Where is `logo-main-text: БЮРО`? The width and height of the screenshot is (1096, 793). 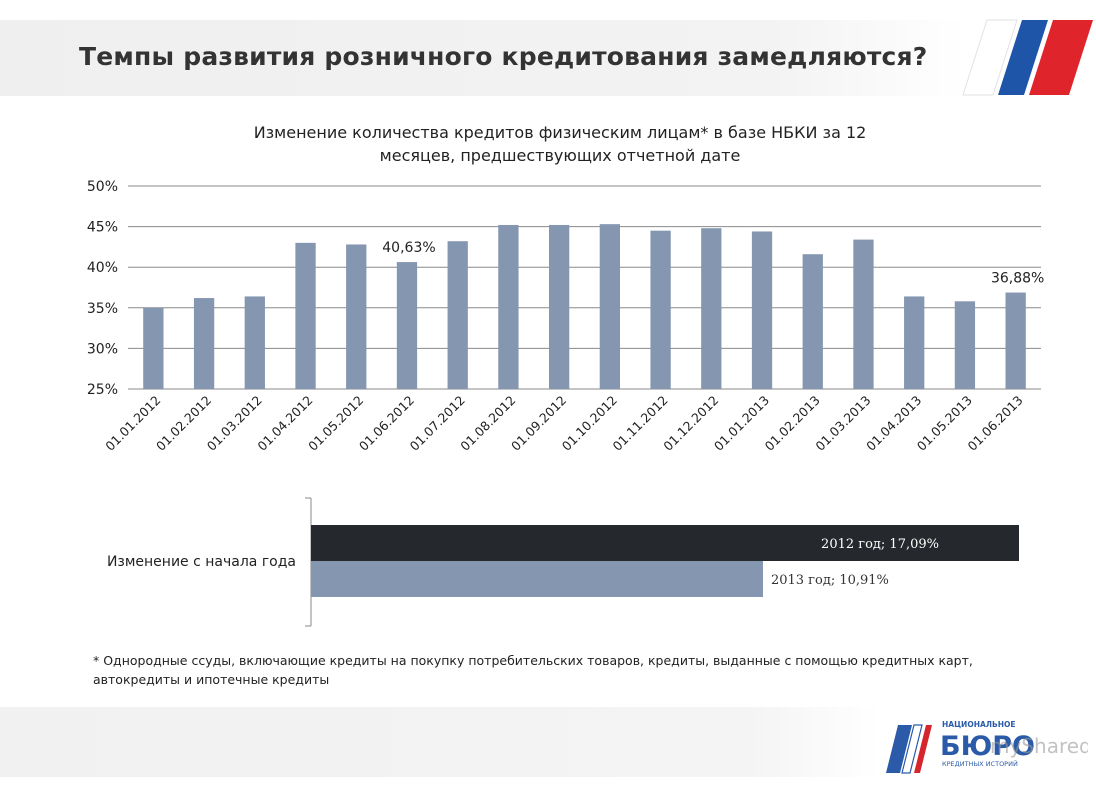
logo-main-text: БЮРО is located at coordinates (987, 746).